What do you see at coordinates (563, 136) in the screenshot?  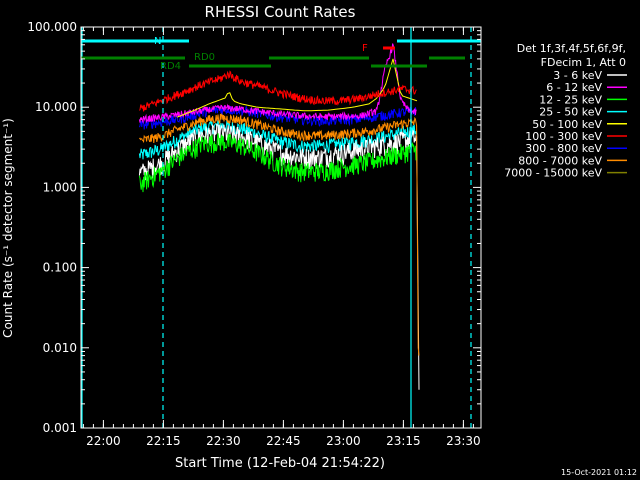 I see `legend-entry-label: 100 - 300 keV` at bounding box center [563, 136].